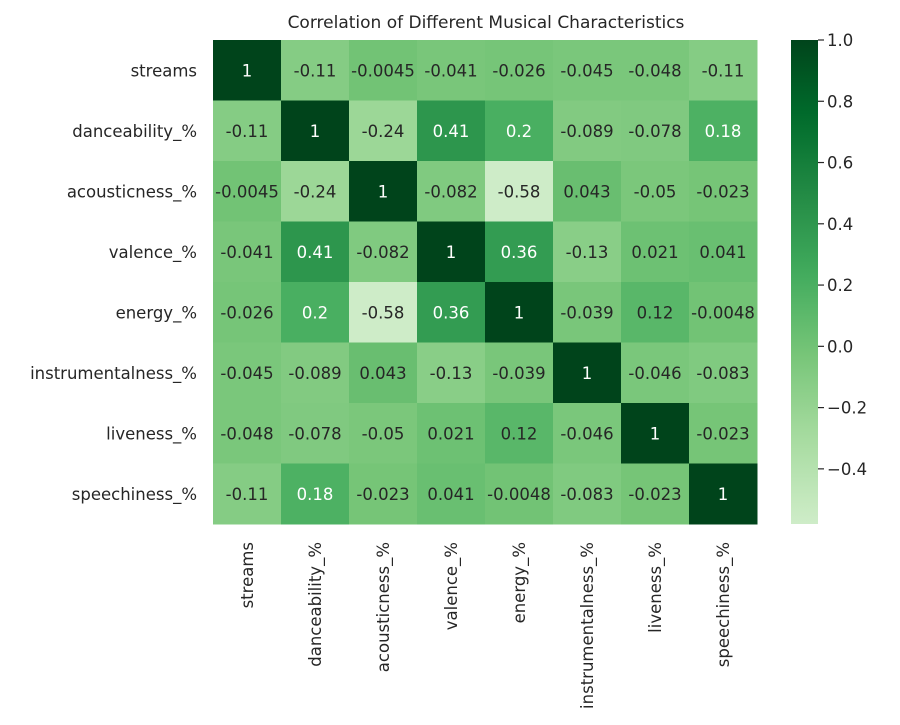  I want to click on cell-value-label: -0.58, so click(383, 312).